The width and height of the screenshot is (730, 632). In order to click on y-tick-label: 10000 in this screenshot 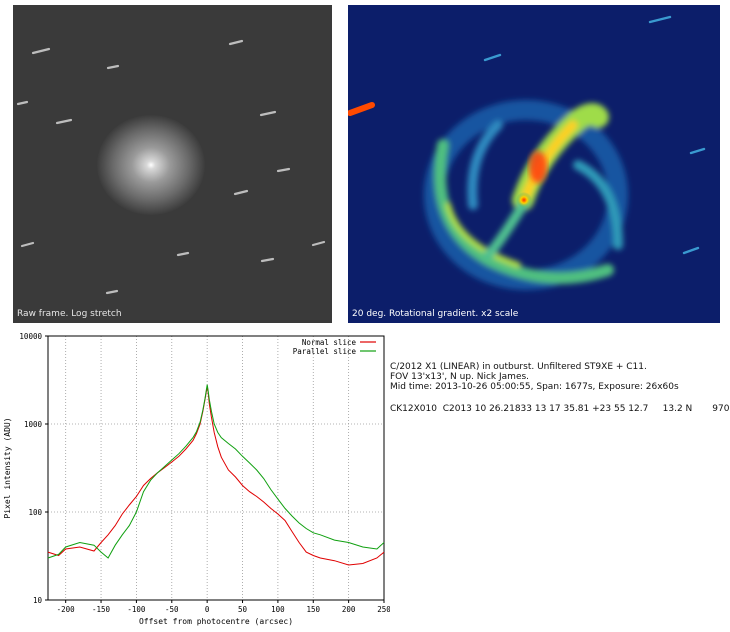, I will do `click(30, 336)`.